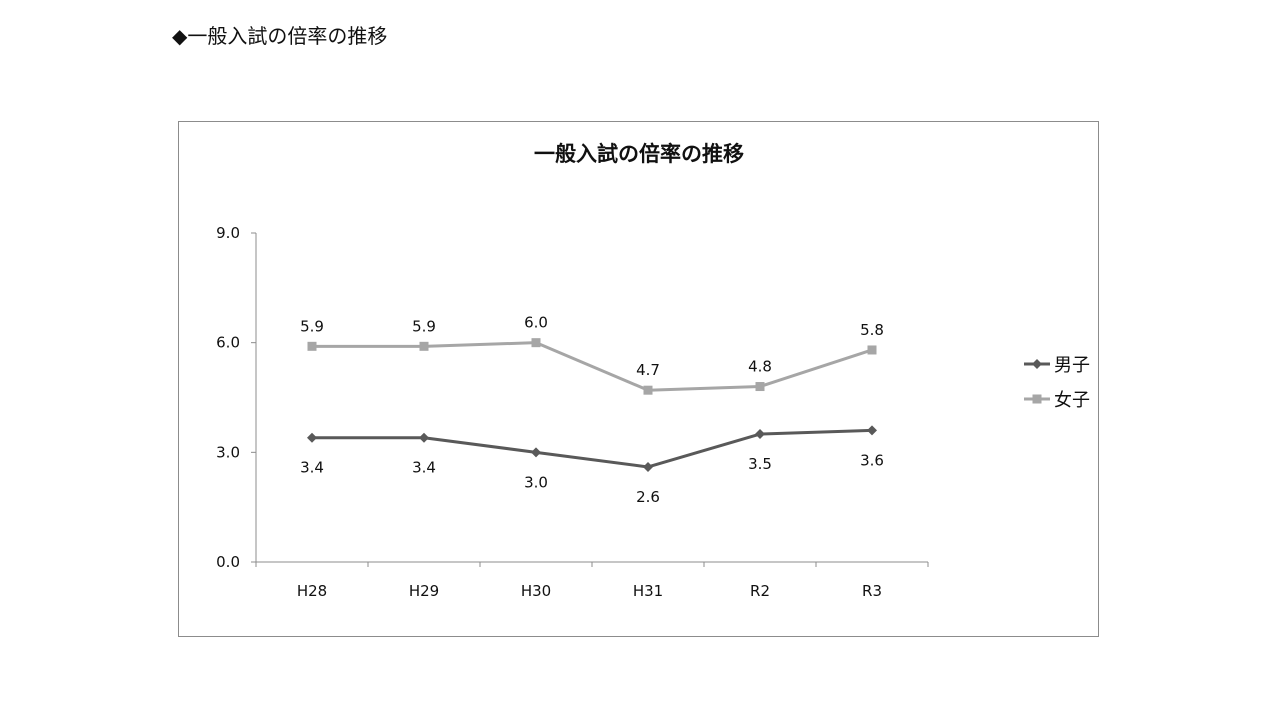  Describe the element at coordinates (639, 154) in the screenshot. I see `chart-title: 一般入試の倍率の推移` at that location.